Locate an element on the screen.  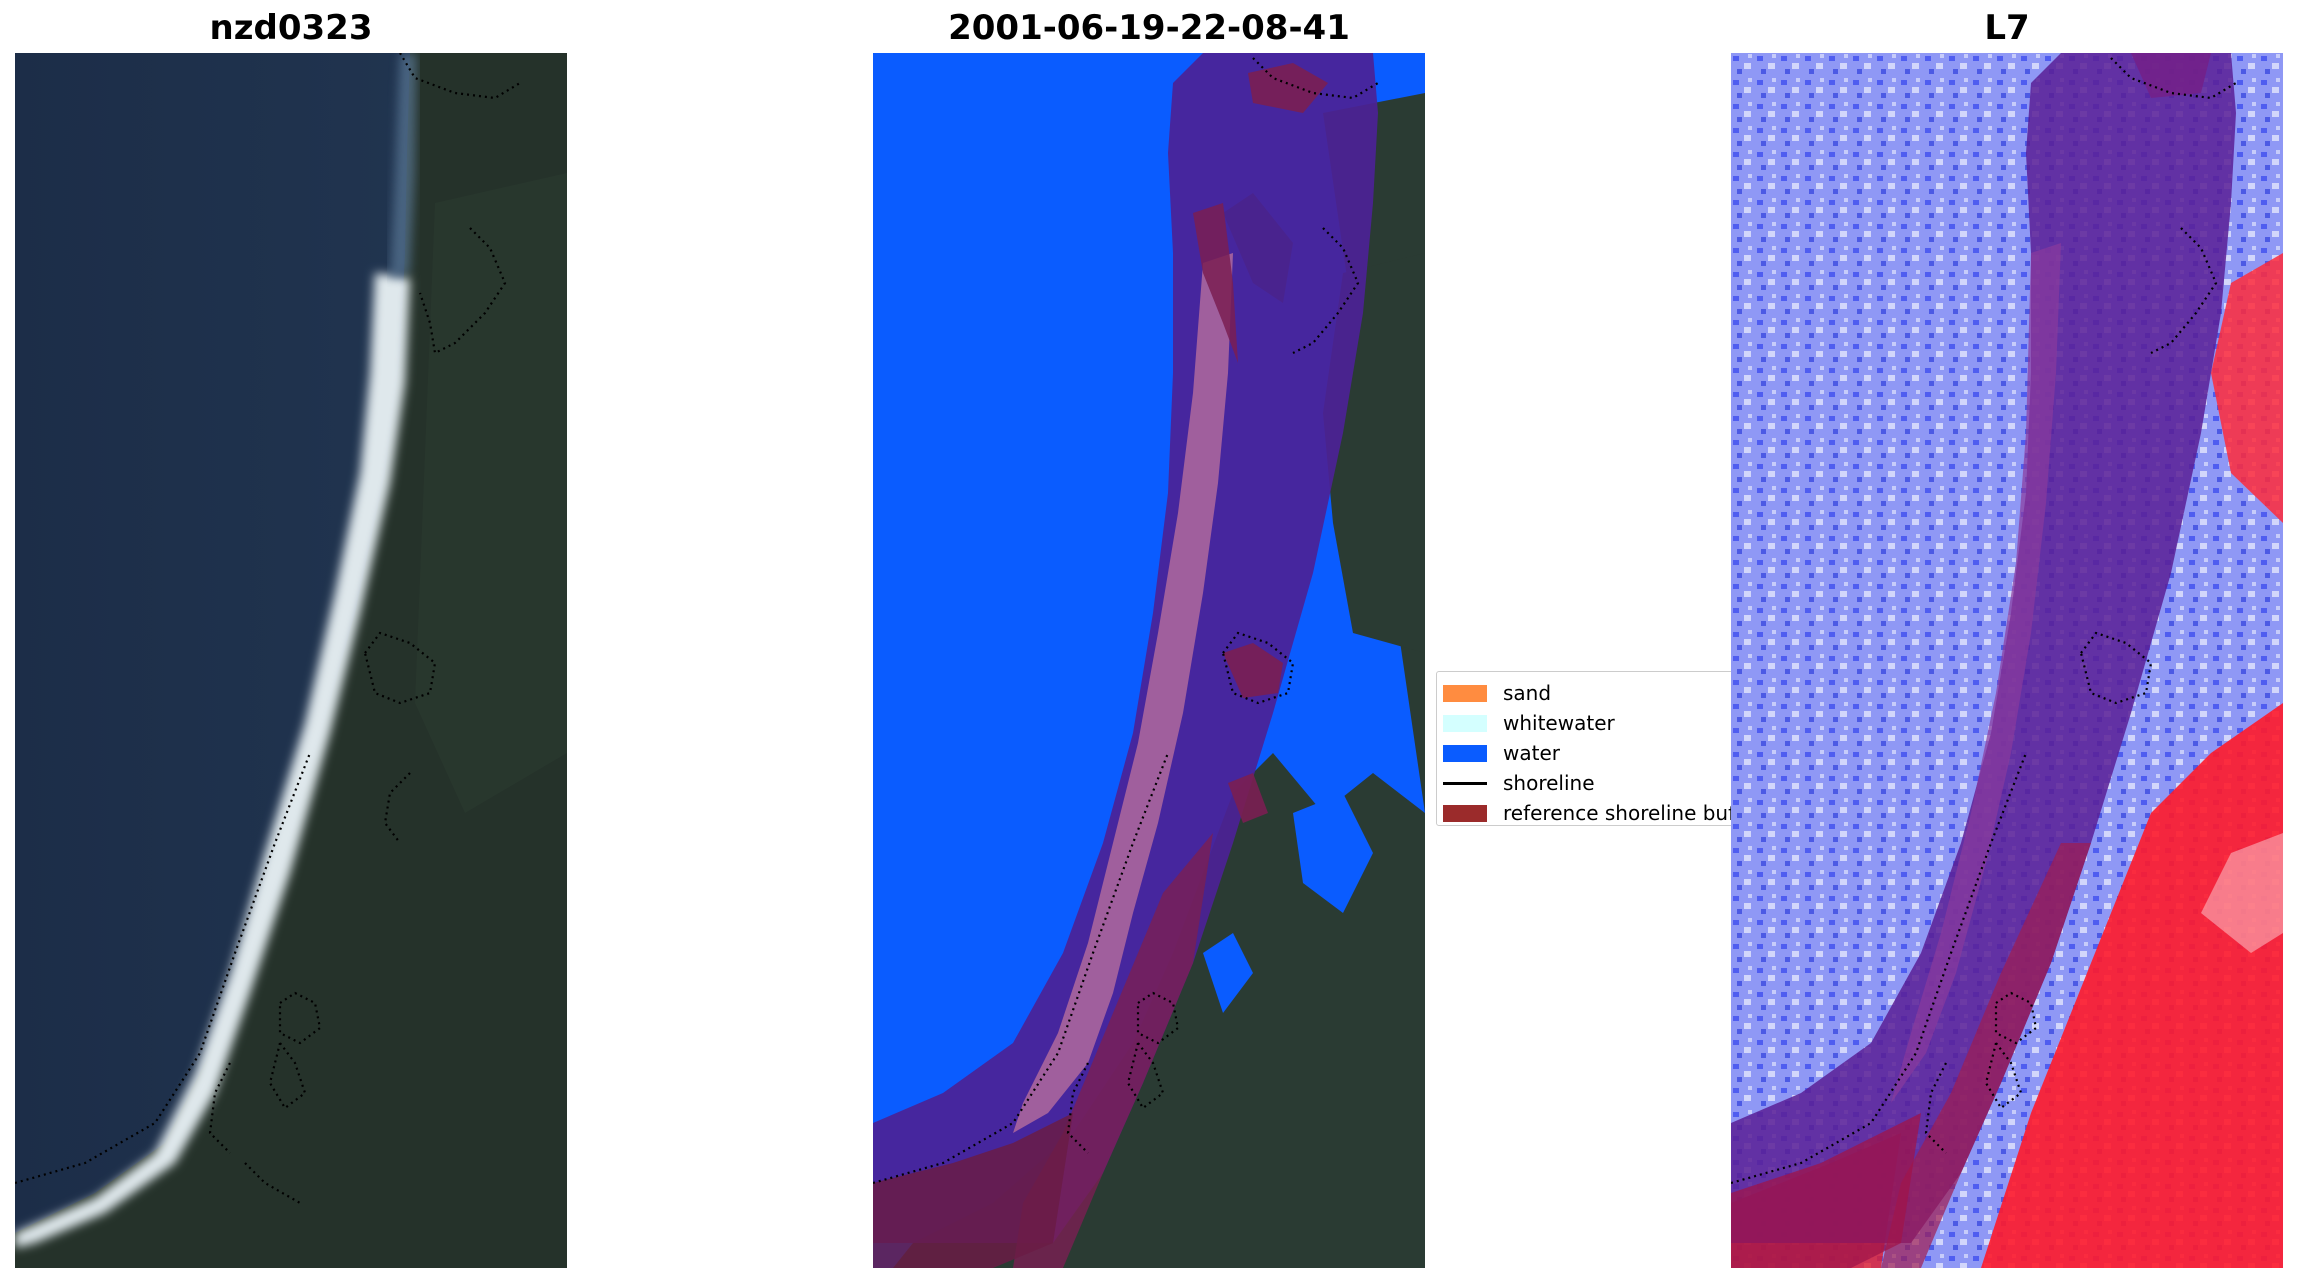
reference-buffer-swatch is located at coordinates (1465, 813).